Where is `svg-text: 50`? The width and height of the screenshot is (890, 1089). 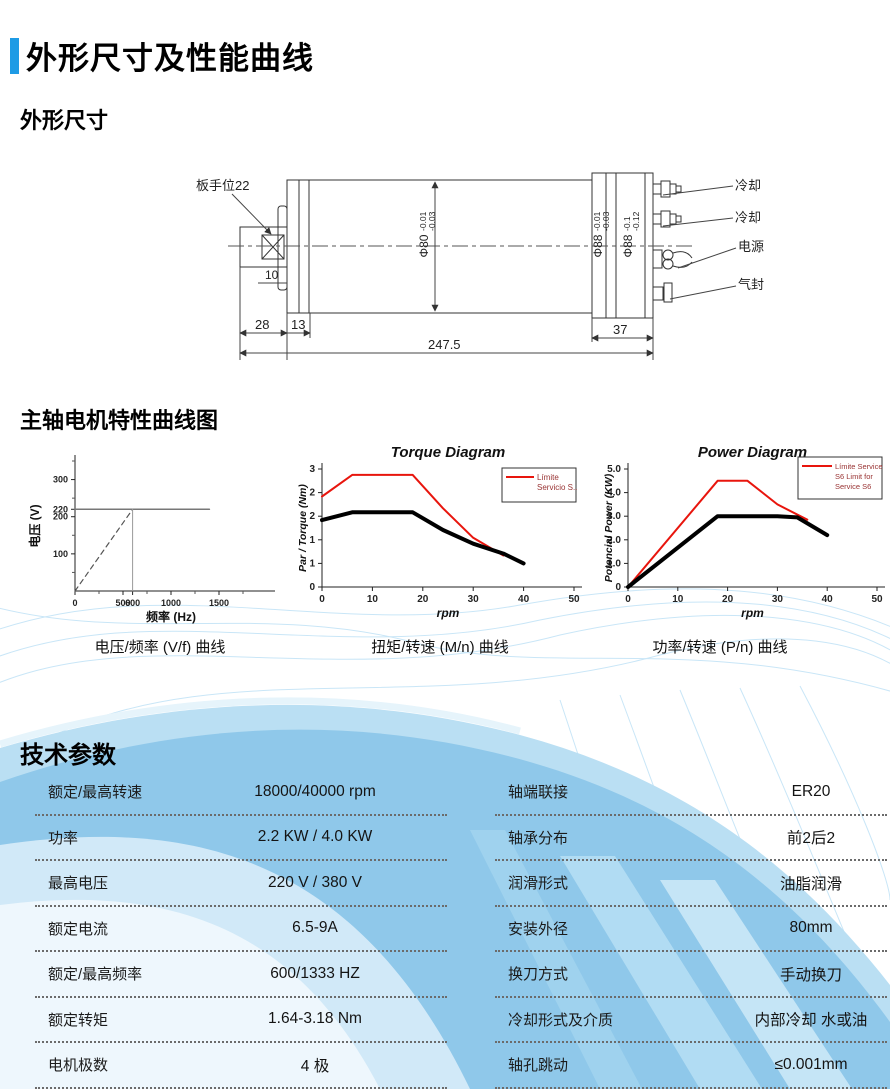
svg-text: 50 is located at coordinates (574, 599).